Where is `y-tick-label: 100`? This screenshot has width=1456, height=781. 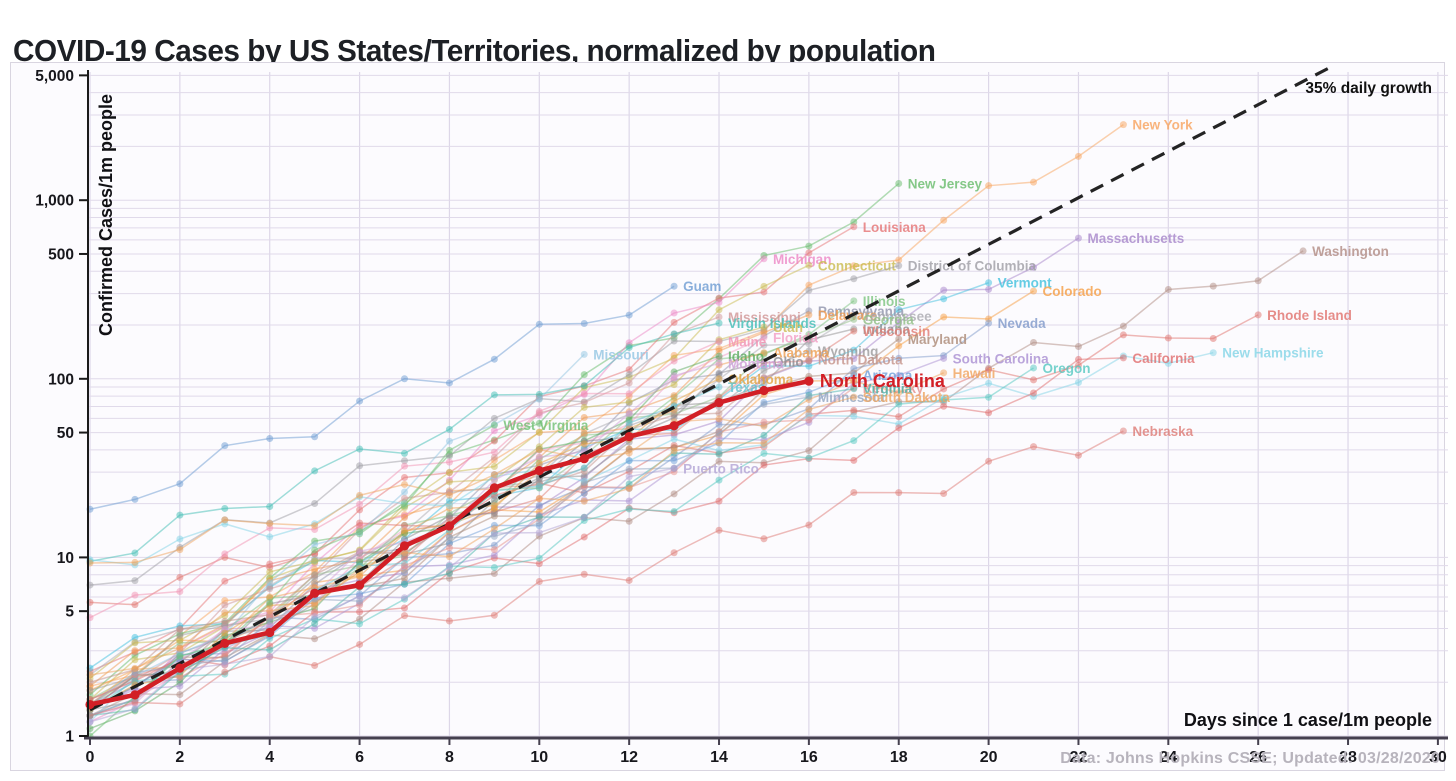
y-tick-label: 100 is located at coordinates (61, 379).